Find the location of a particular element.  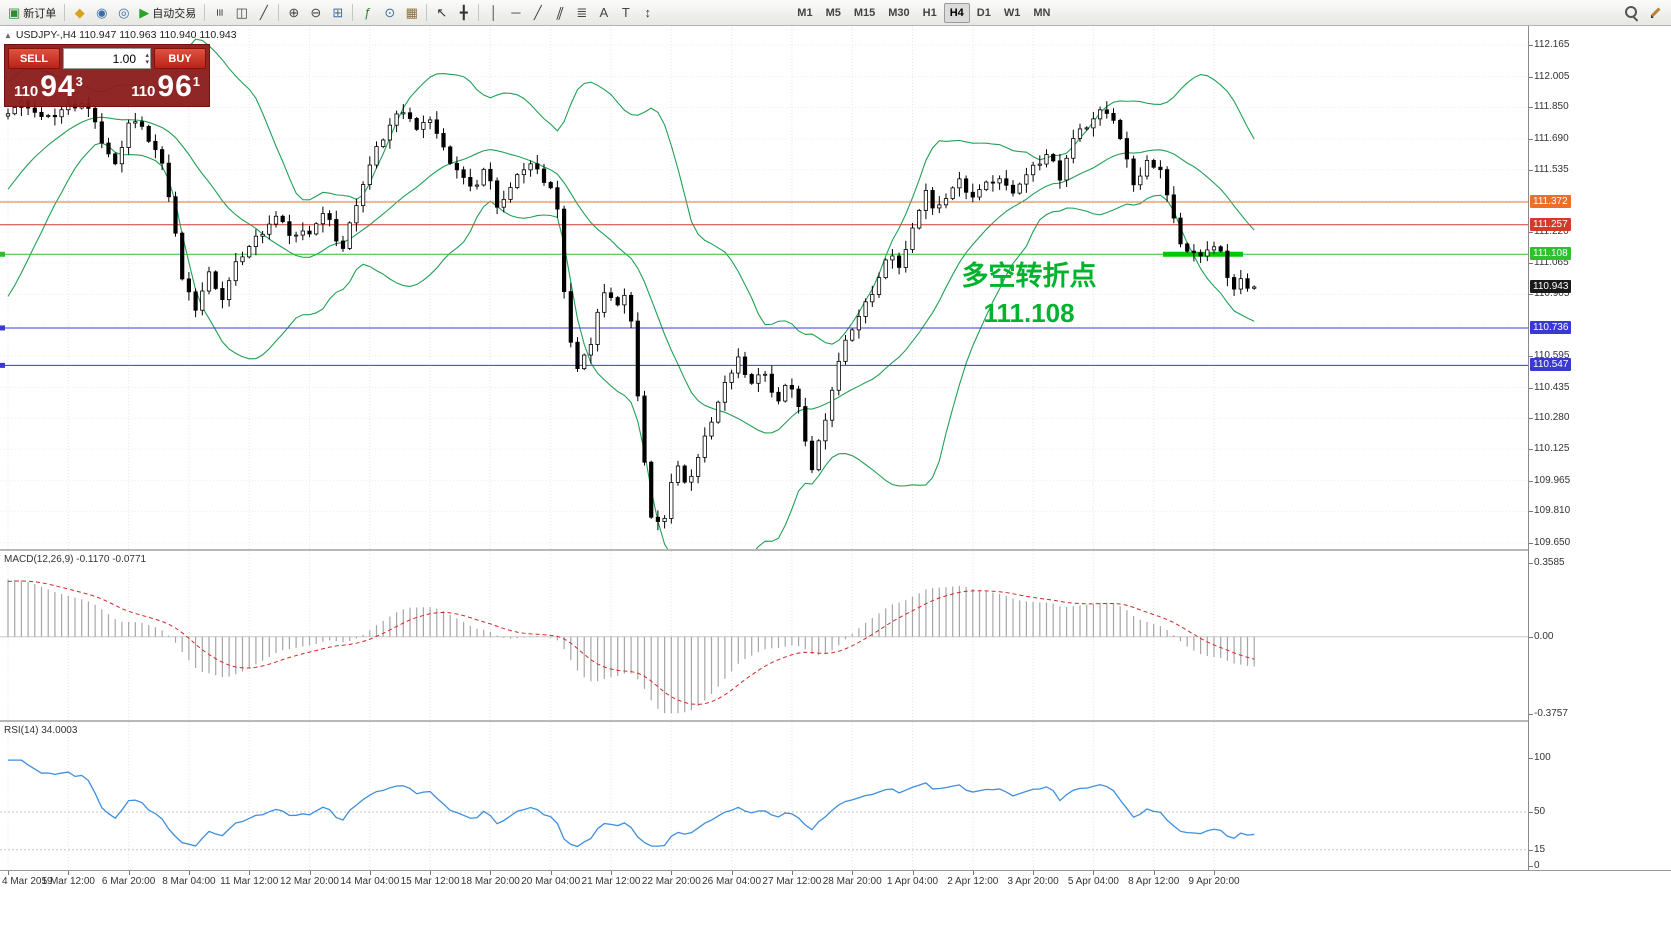

fibonacci-icon: ≣ is located at coordinates (581, 12).